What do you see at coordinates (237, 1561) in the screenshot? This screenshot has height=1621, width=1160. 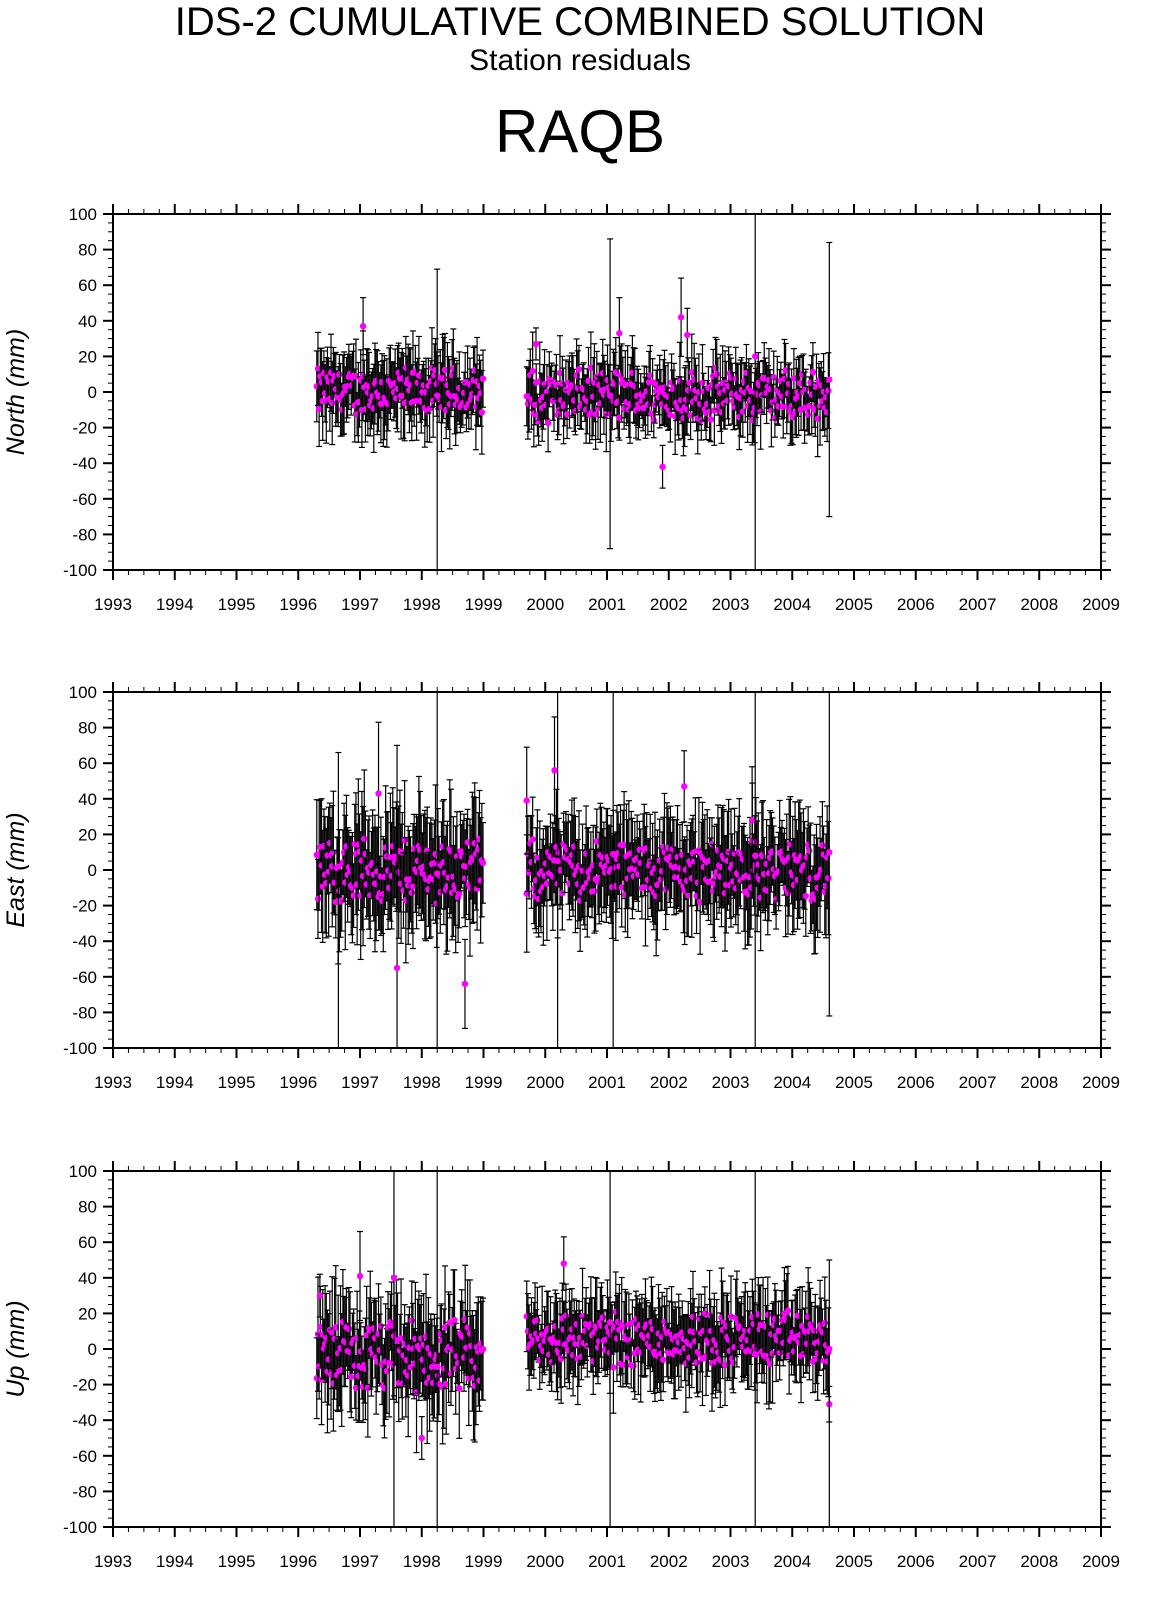 I see `x-tick-label: 1995` at bounding box center [237, 1561].